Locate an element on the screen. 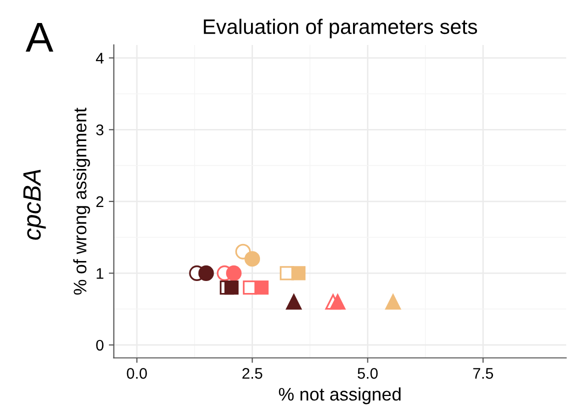 This screenshot has width=569, height=409. x-tick-label: 0.0 is located at coordinates (136, 373).